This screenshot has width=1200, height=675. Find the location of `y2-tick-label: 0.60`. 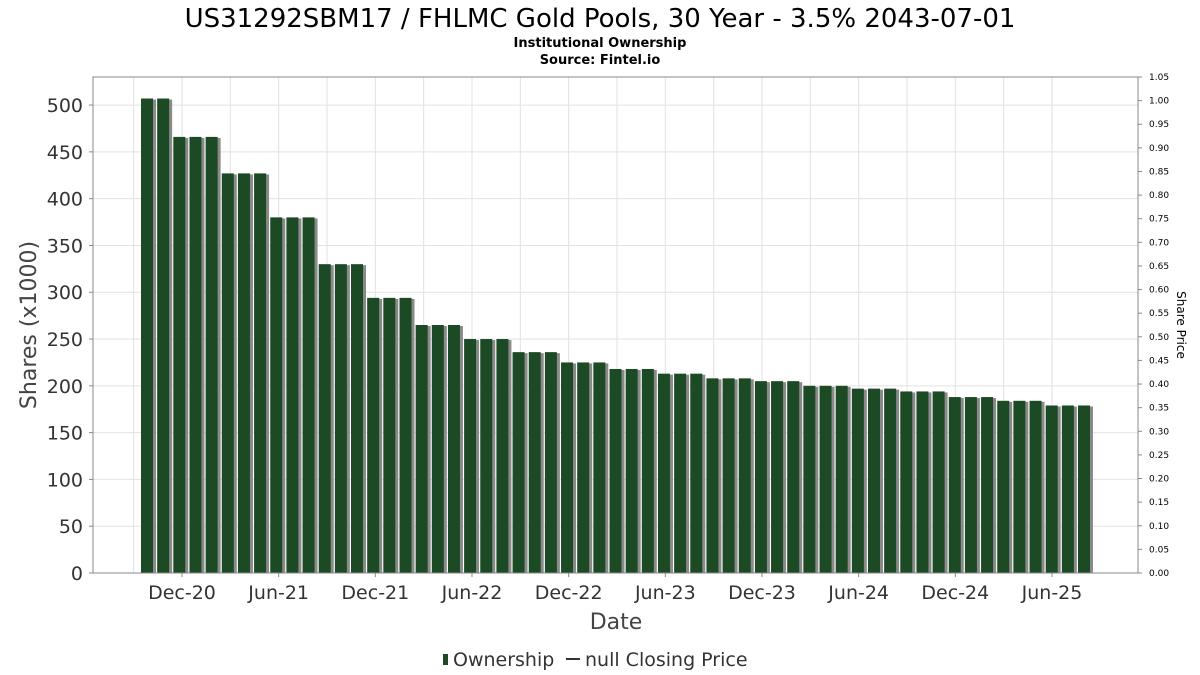

y2-tick-label: 0.60 is located at coordinates (1159, 291).